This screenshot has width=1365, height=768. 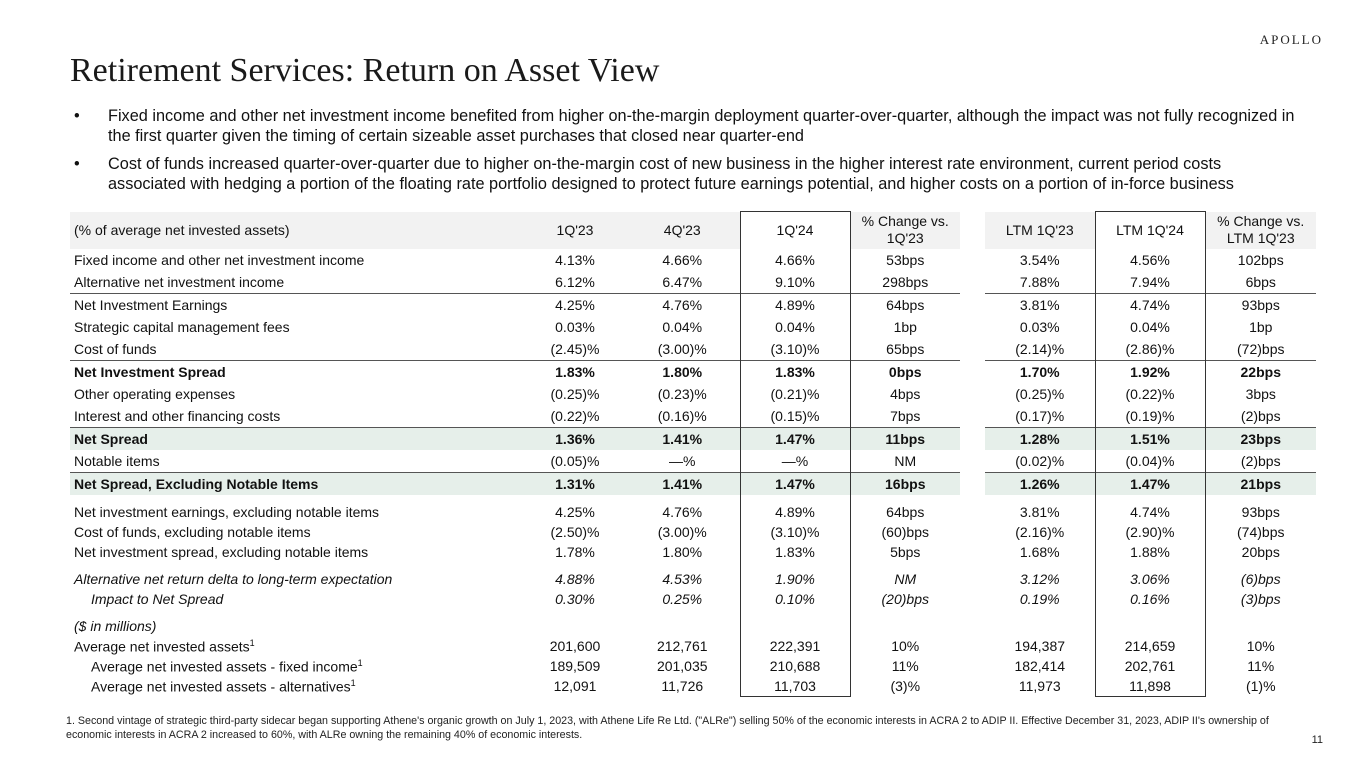 I want to click on value-cell: 22bps, so click(x=1260, y=371).